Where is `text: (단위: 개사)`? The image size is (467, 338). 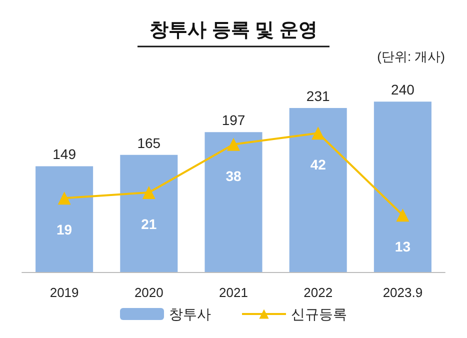 text: (단위: 개사) is located at coordinates (411, 56).